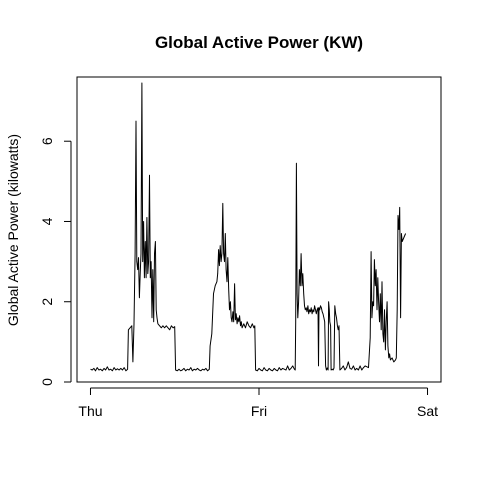 This screenshot has height=480, width=480. I want to click on x-axis: Thu Fri Sat, so click(258, 403).